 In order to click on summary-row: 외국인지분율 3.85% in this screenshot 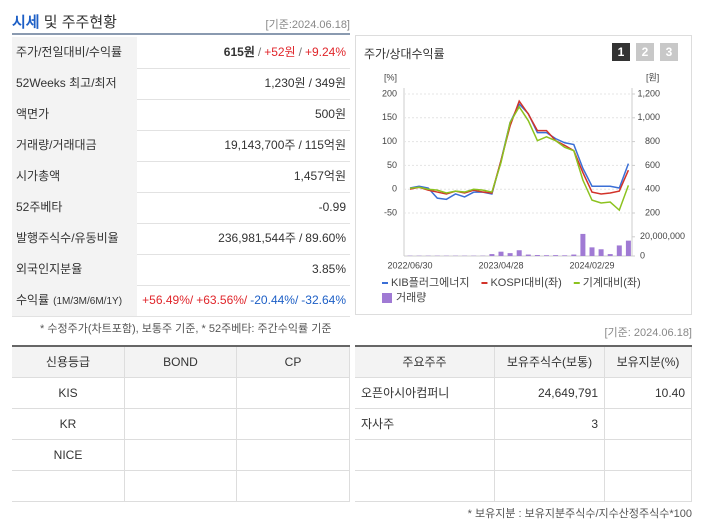, I will do `click(181, 270)`.